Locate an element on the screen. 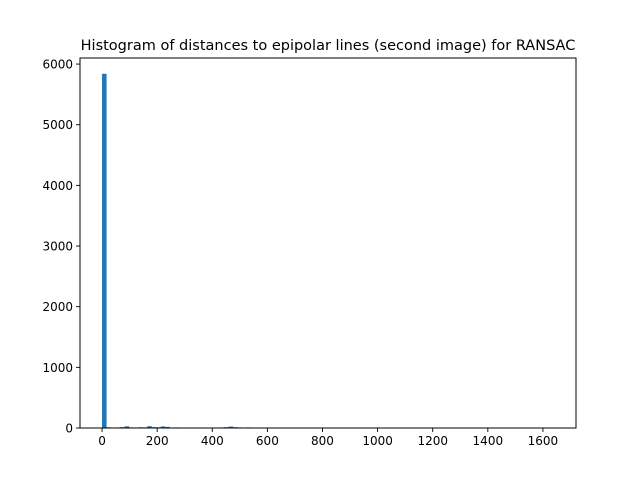 The height and width of the screenshot is (480, 640). x-axis-ticks: 0 200 400 600 800 1000 1200 1400 1600 is located at coordinates (328, 438).